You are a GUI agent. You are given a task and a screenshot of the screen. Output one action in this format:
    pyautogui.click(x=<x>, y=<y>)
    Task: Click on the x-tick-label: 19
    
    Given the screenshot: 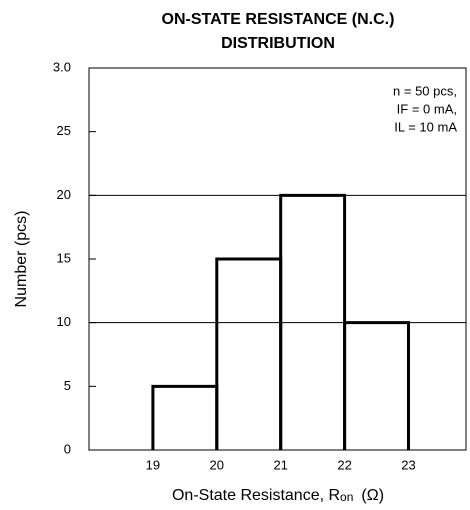 What is the action you would take?
    pyautogui.click(x=153, y=464)
    